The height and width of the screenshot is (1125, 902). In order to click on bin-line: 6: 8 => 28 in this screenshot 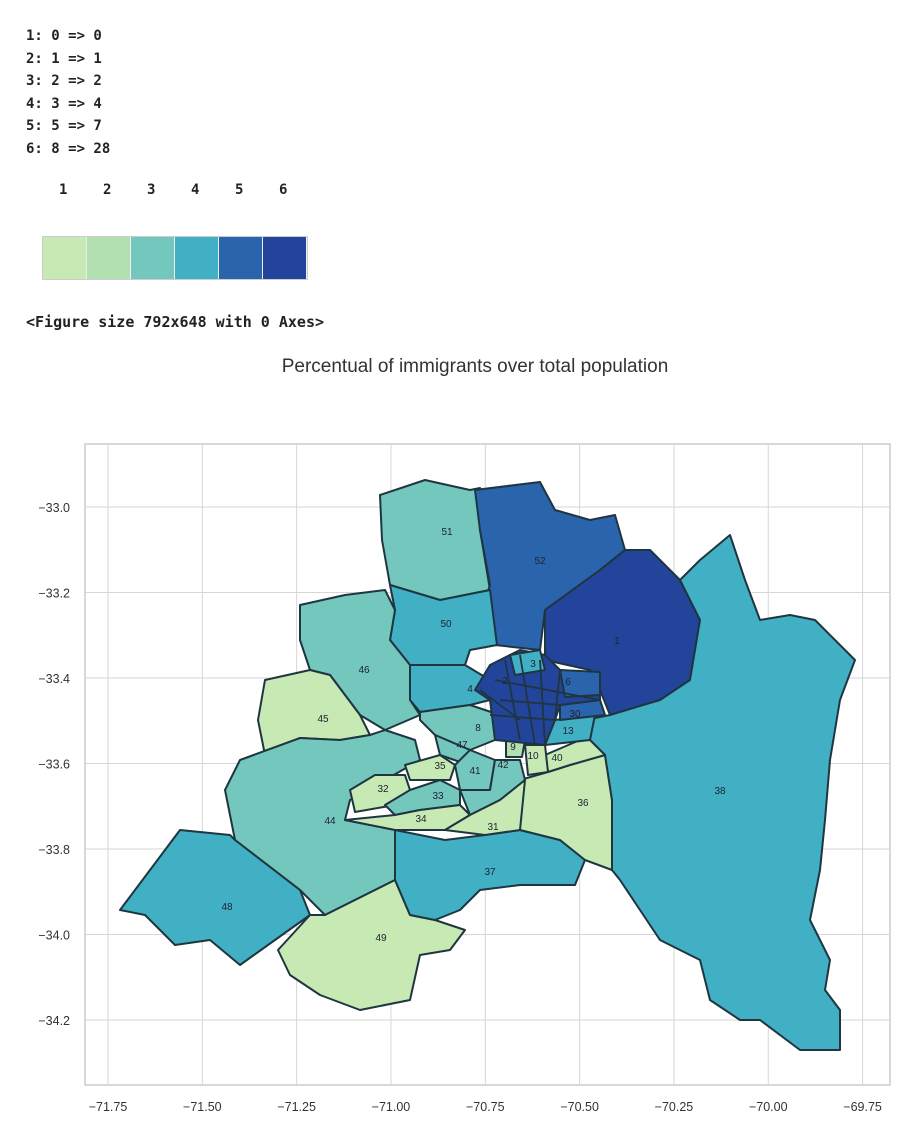, I will do `click(68, 148)`.